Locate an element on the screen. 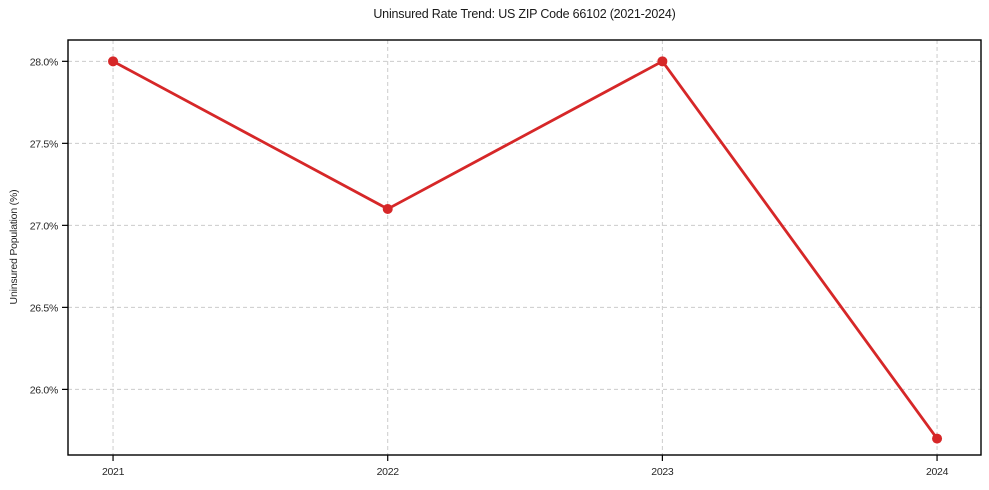  y-tick-label: 26.0% is located at coordinates (44, 390).